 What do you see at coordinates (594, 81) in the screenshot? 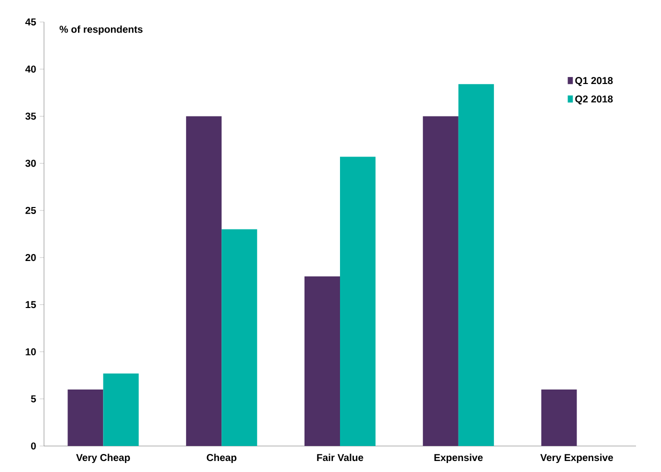
I see `legend-label: Q1 2018` at bounding box center [594, 81].